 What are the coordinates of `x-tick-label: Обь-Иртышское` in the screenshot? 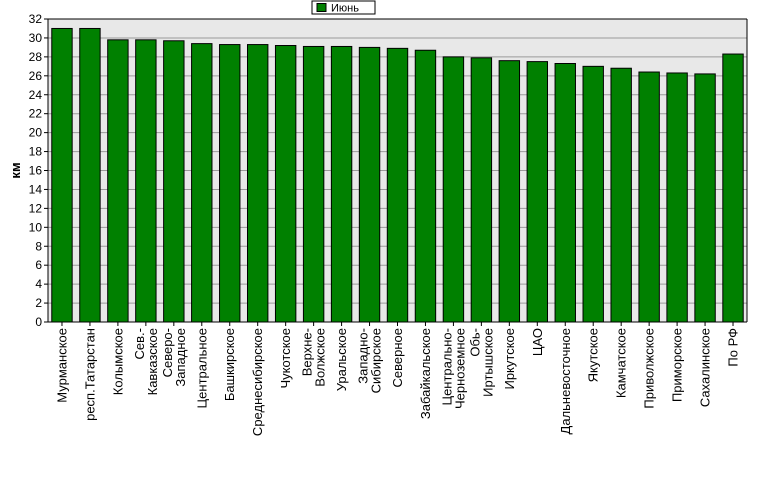 It's located at (481, 362).